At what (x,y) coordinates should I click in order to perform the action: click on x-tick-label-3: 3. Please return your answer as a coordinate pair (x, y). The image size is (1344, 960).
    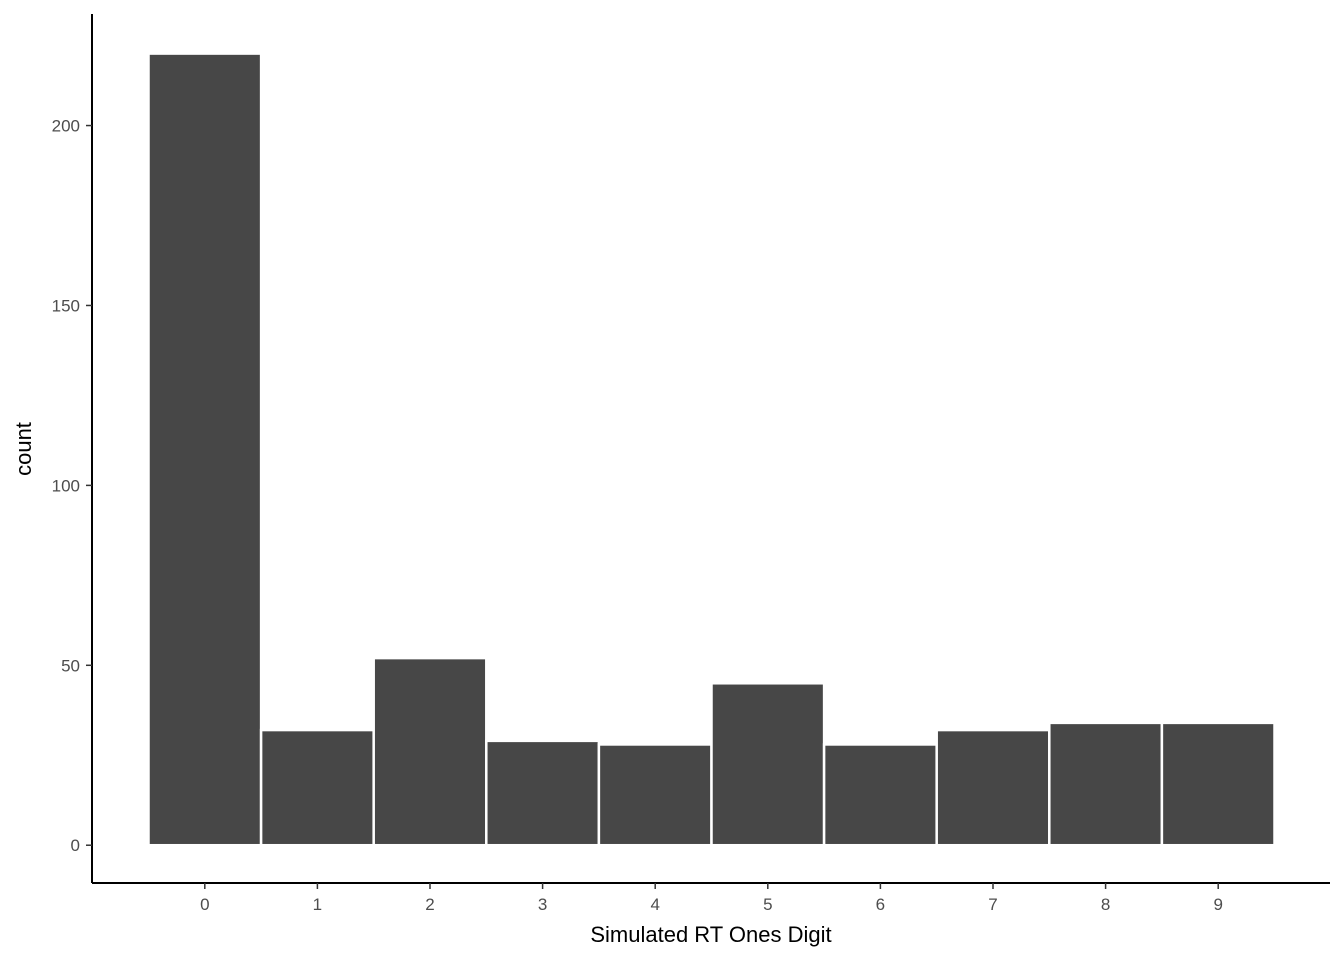
    Looking at the image, I should click on (542, 904).